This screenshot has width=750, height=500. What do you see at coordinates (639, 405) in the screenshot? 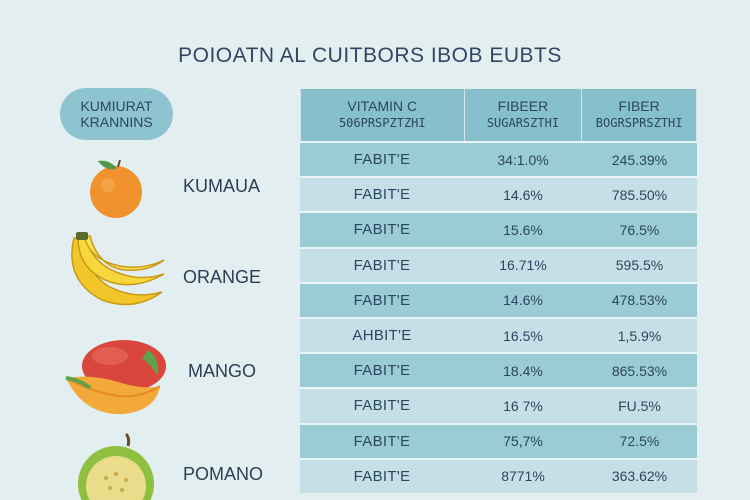
I see `row-value-cell: FU.5%` at bounding box center [639, 405].